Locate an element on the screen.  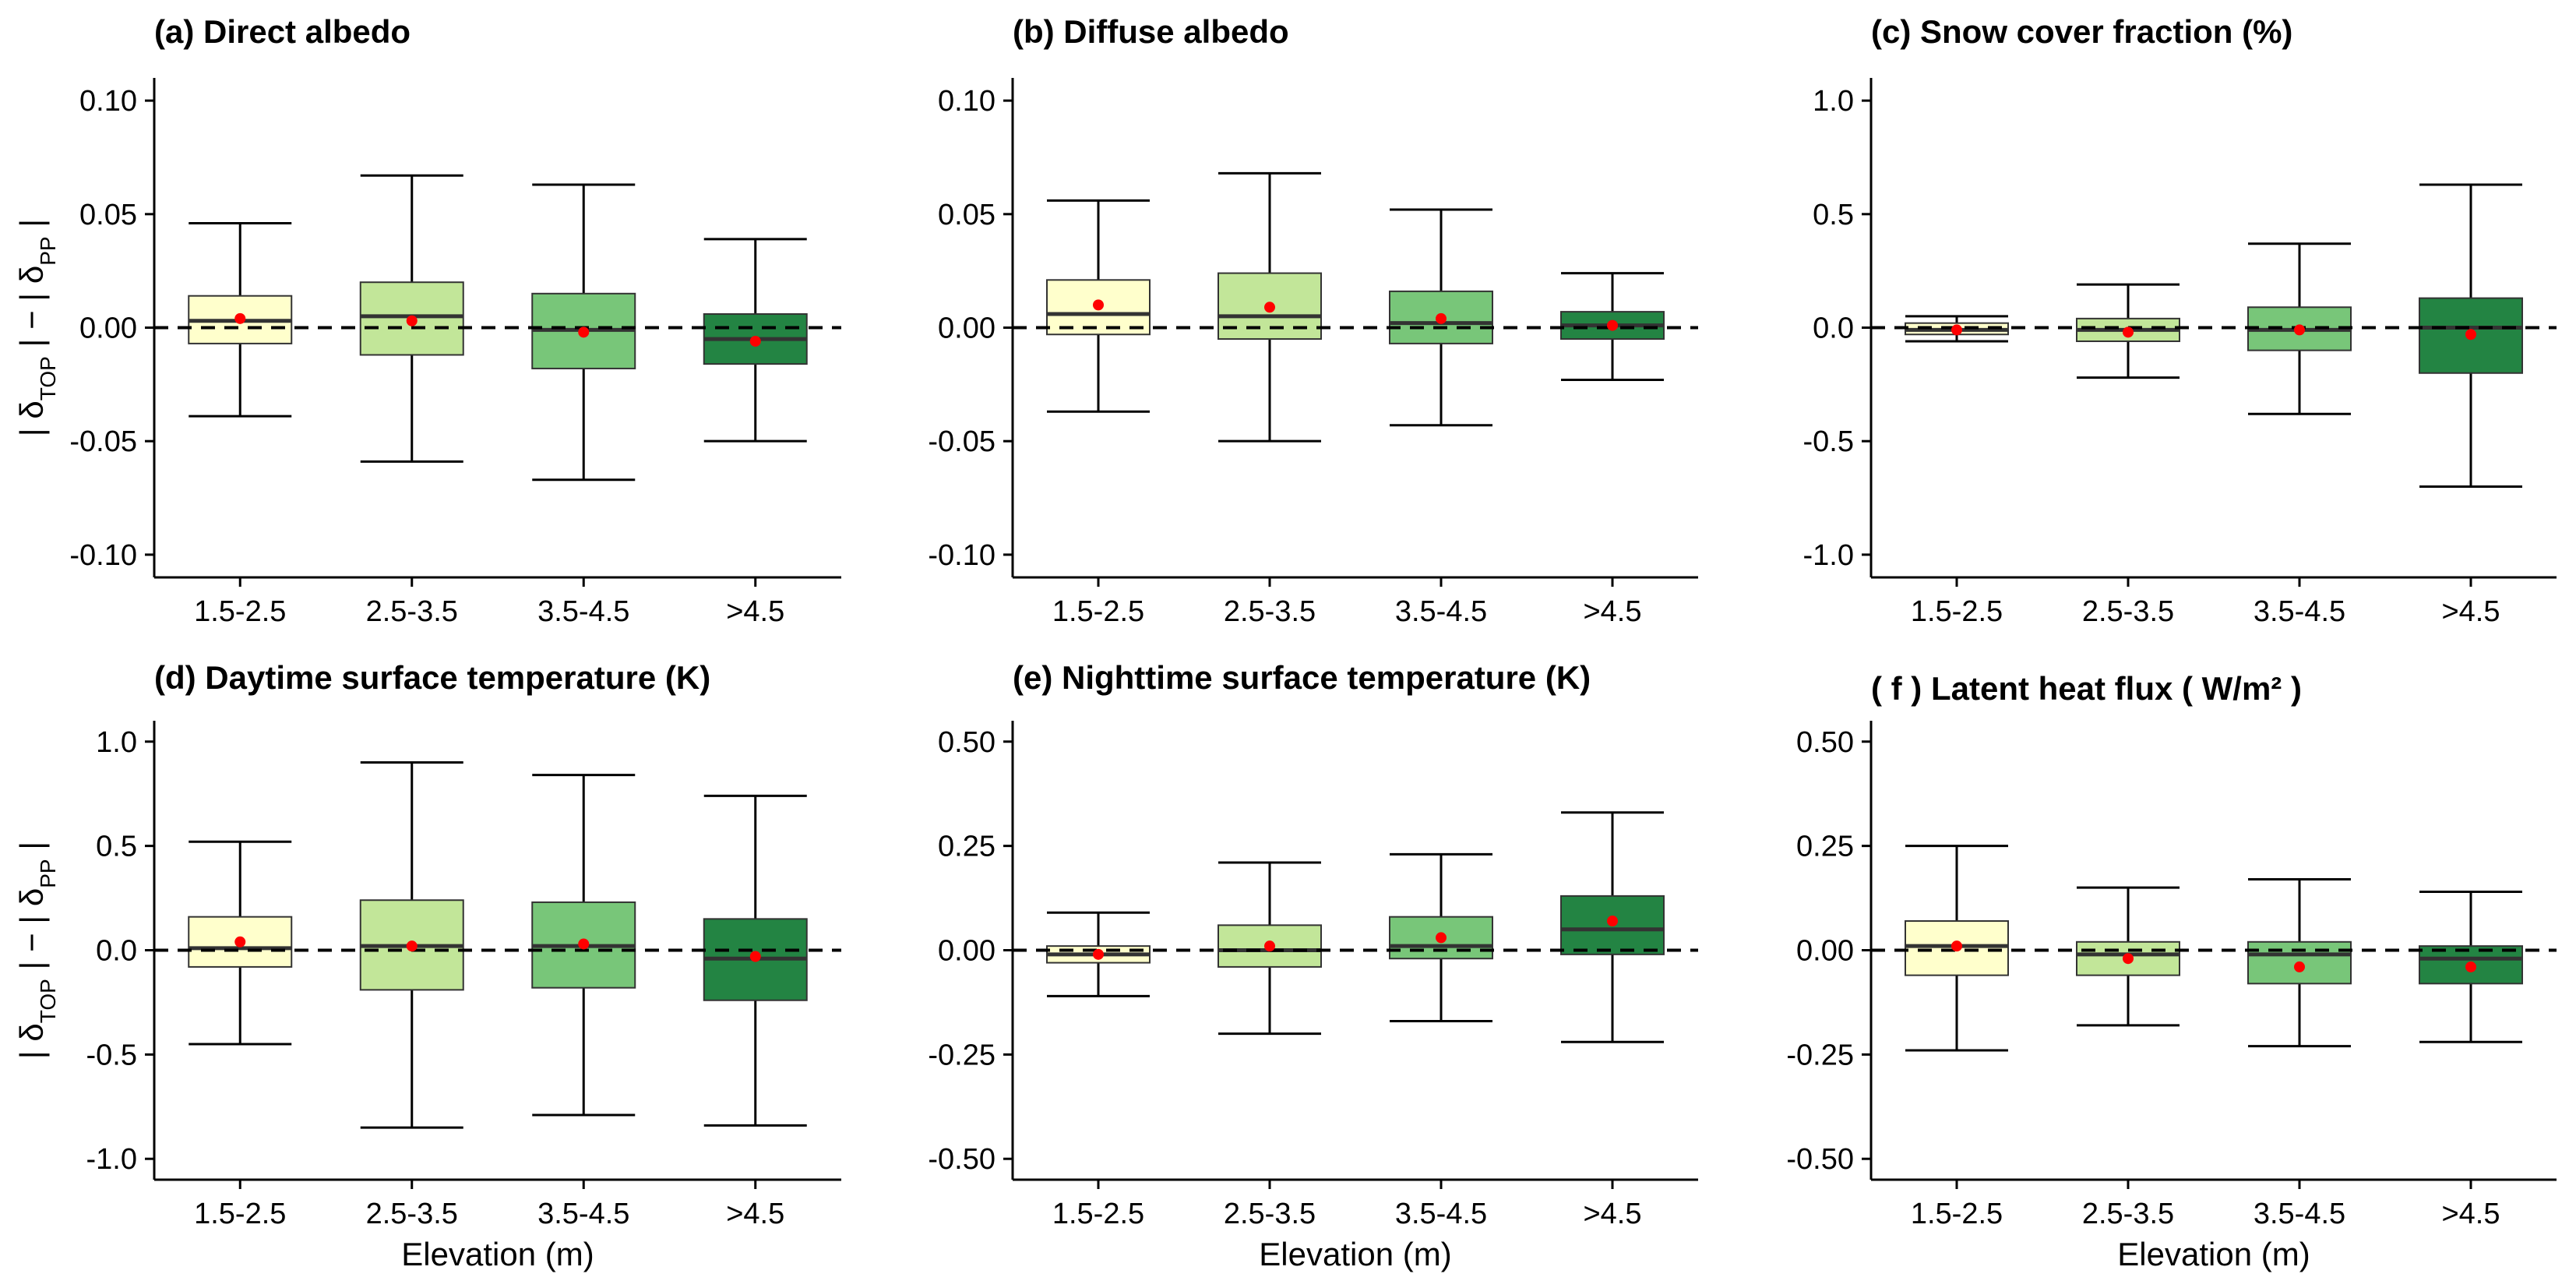
panel-title: (b) Diffuse albedo is located at coordinates (1151, 31).